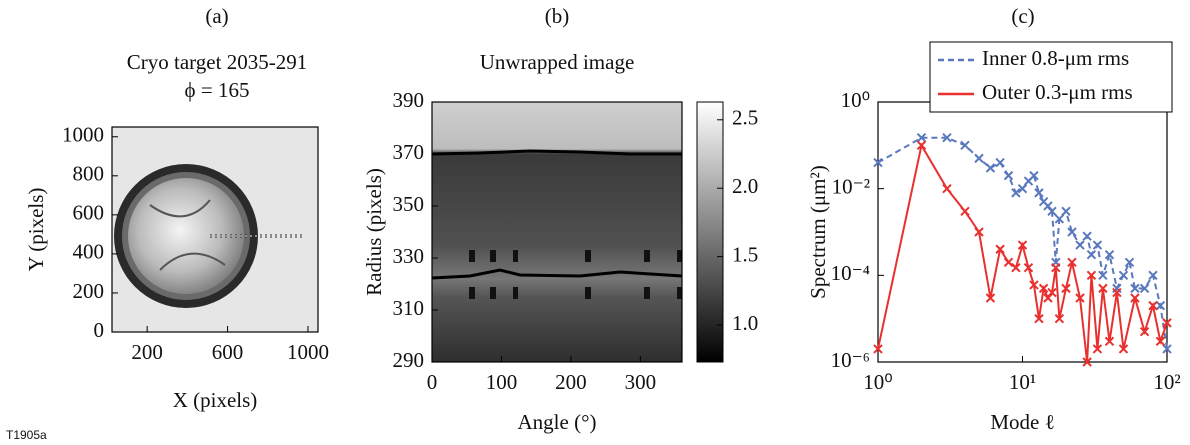 This screenshot has width=1190, height=445. What do you see at coordinates (215, 229) in the screenshot?
I see `photo` at bounding box center [215, 229].